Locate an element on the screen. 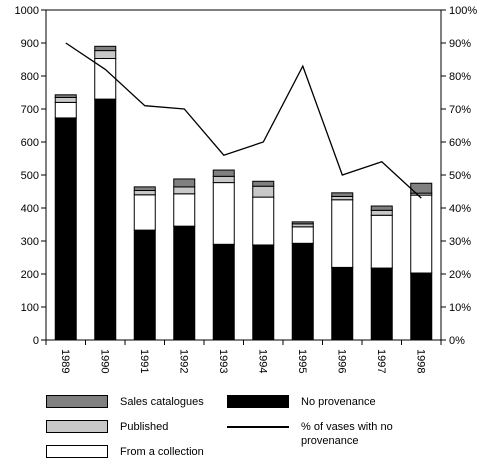 The width and height of the screenshot is (491, 464). y2-tick-label: 60% is located at coordinates (460, 143).